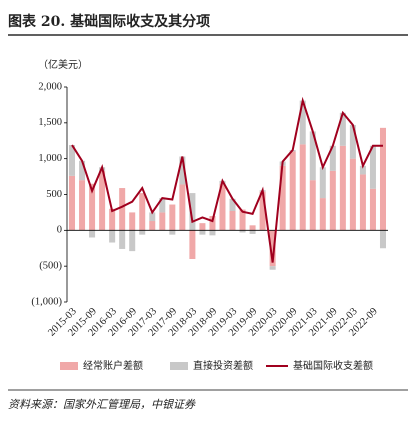 This screenshot has width=414, height=432. Describe the element at coordinates (109, 21) in the screenshot. I see `chart-title: 图表 20. 基础国际收支及其分项` at that location.